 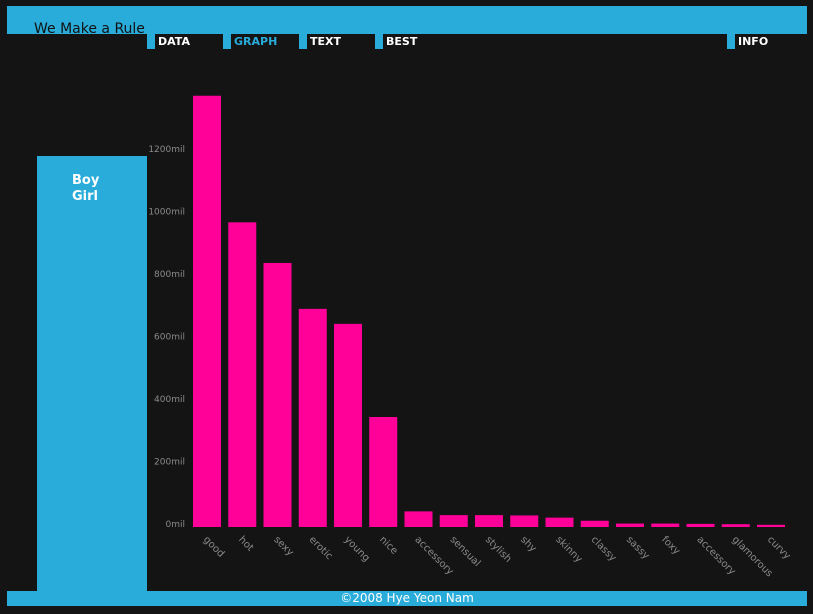 I want to click on nav-data: DATA, so click(x=168, y=41).